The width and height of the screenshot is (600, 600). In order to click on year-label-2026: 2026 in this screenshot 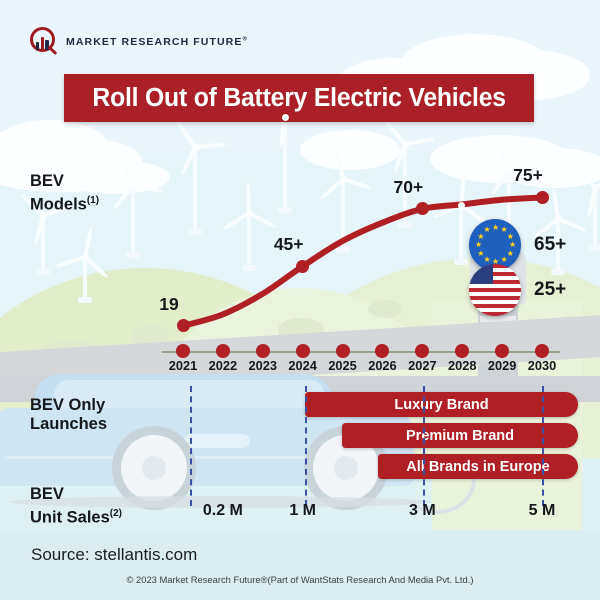, I will do `click(382, 365)`.